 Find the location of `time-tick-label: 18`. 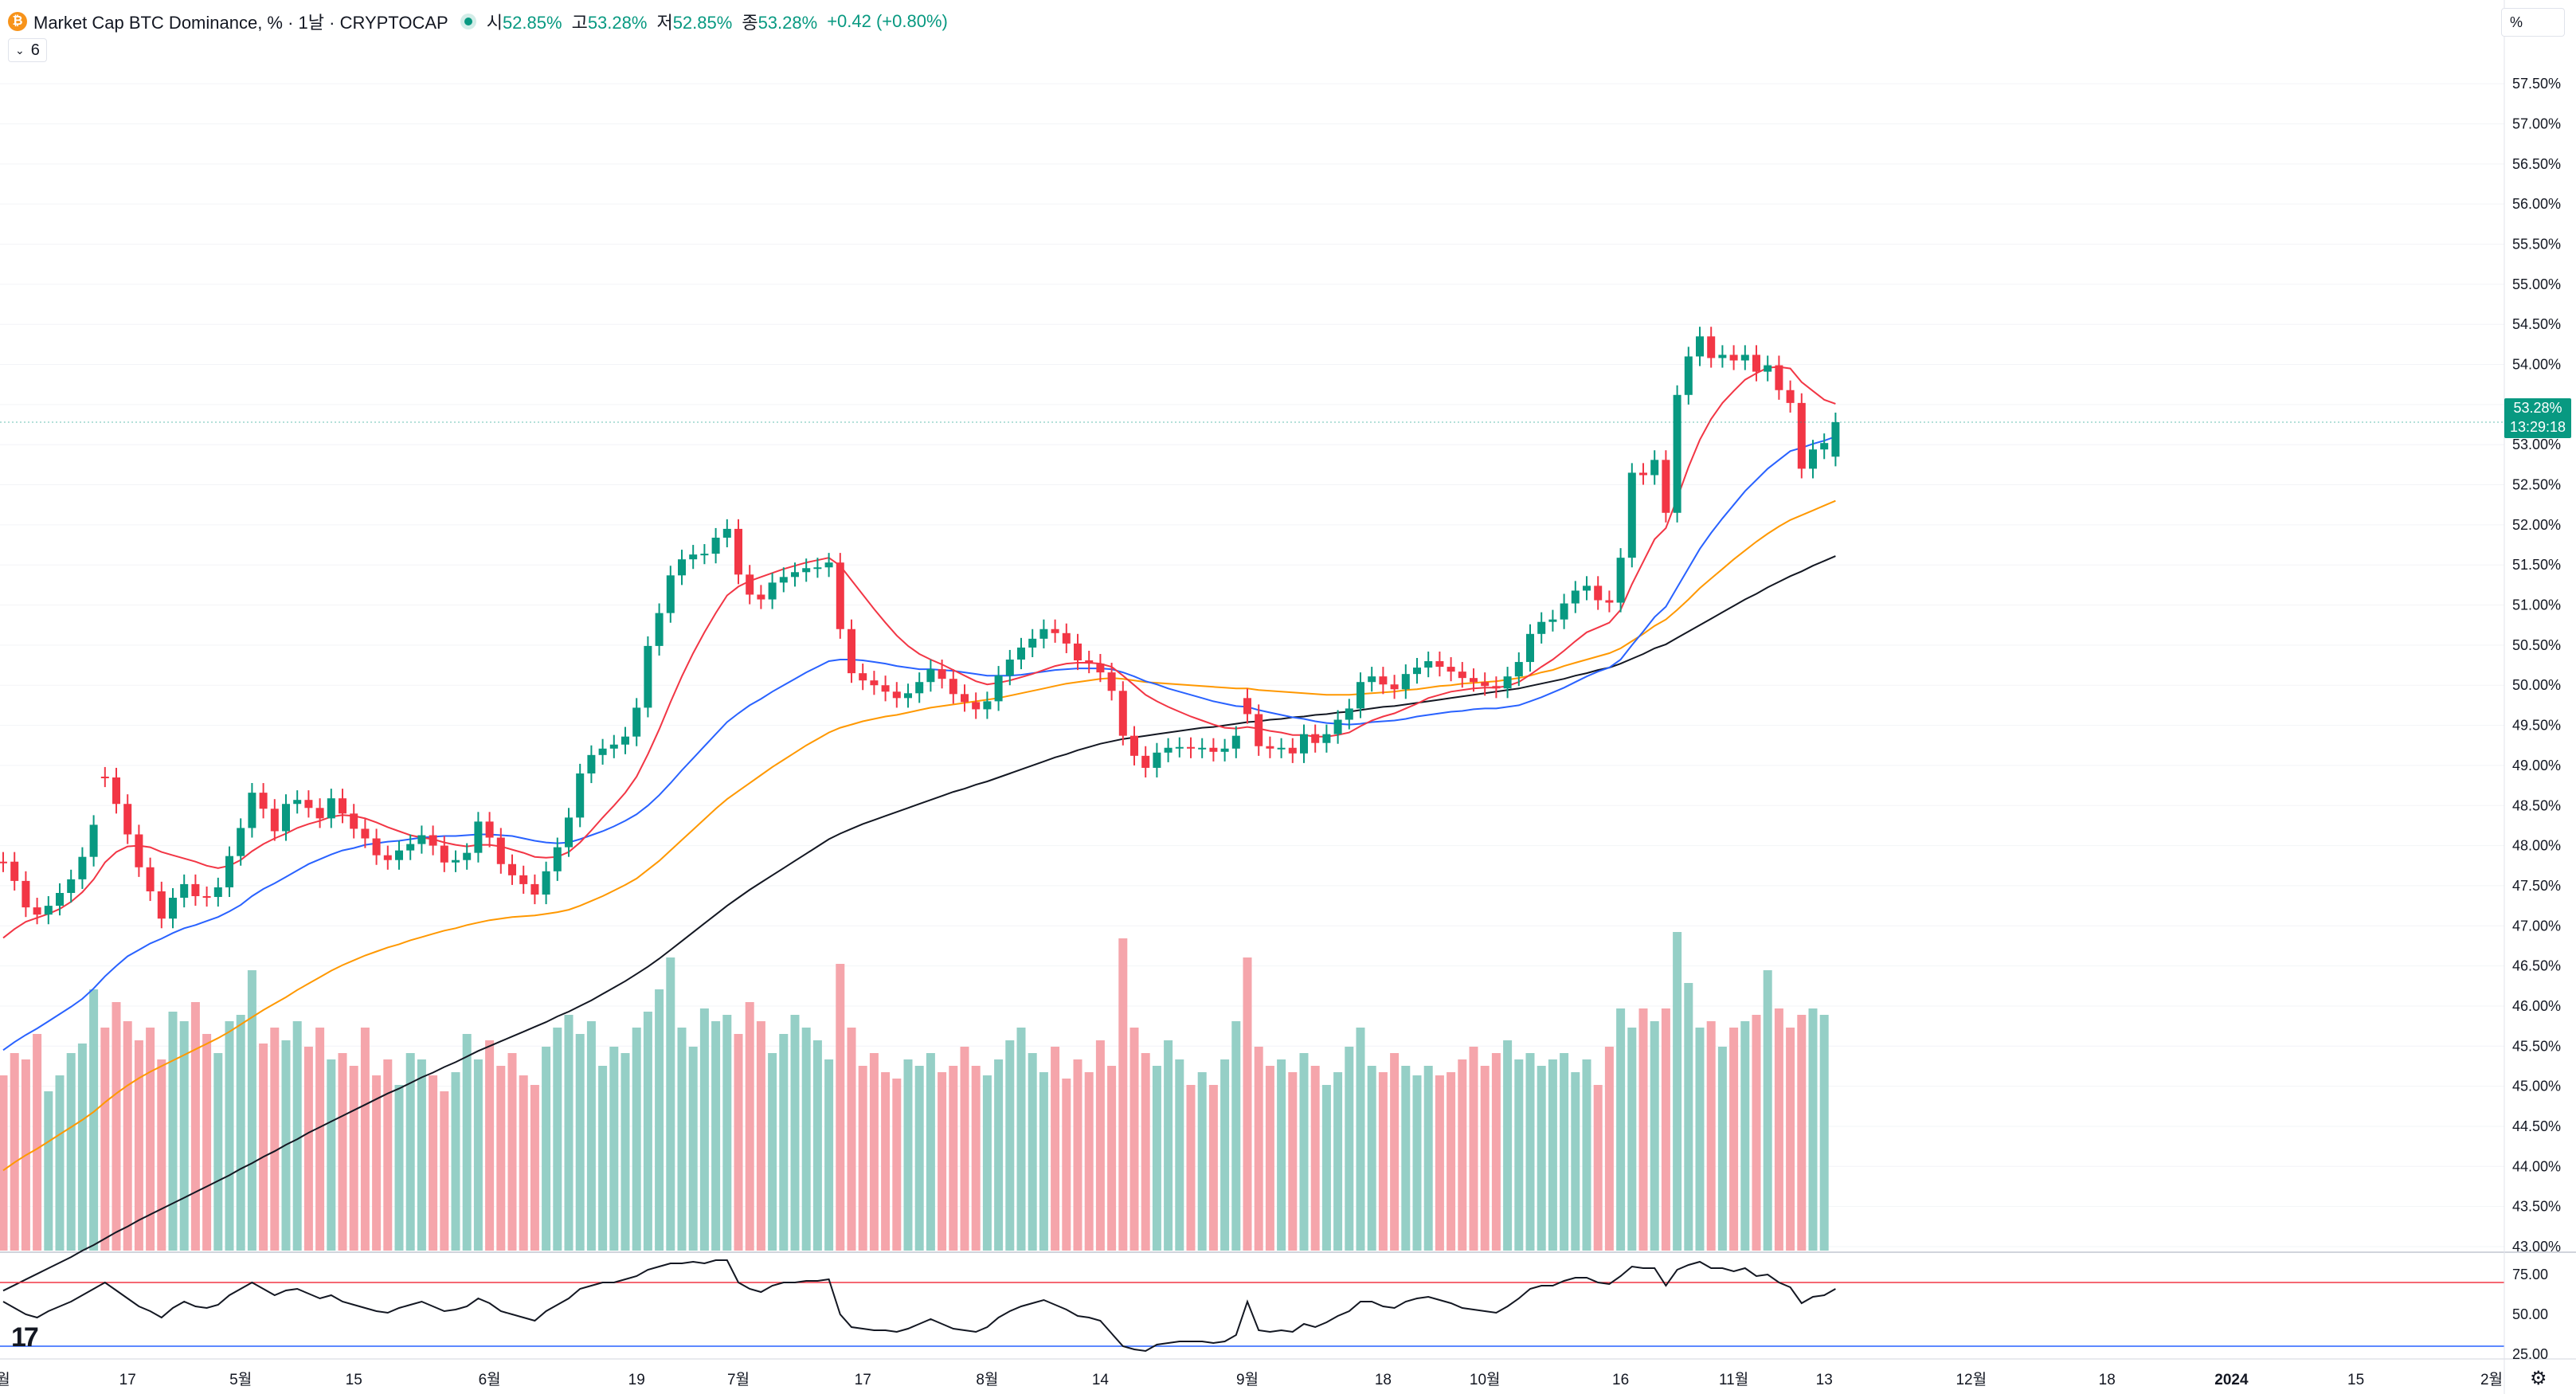

time-tick-label: 18 is located at coordinates (2107, 1380).